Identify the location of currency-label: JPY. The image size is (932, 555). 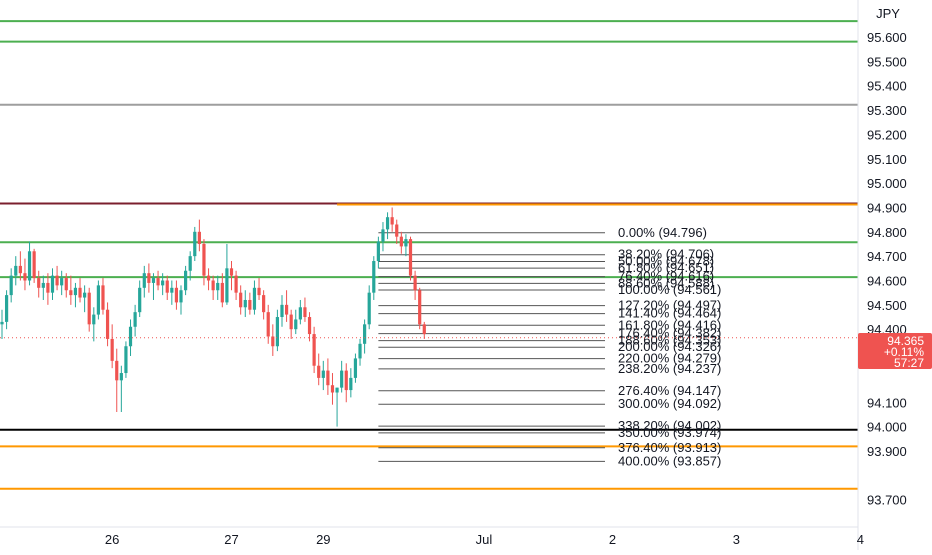
(888, 13).